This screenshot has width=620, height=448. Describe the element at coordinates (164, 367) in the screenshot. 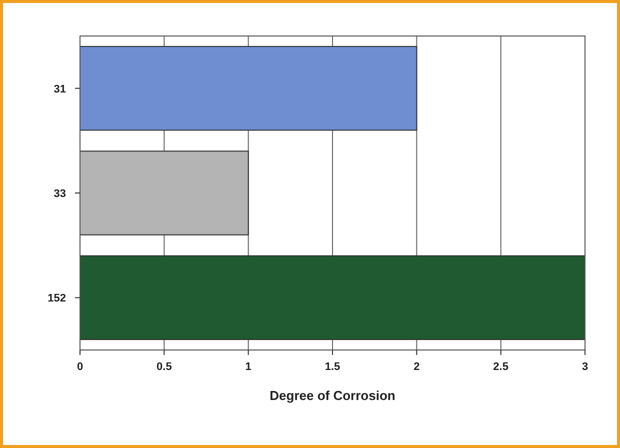

I see `x-tick-label: 0.5` at that location.